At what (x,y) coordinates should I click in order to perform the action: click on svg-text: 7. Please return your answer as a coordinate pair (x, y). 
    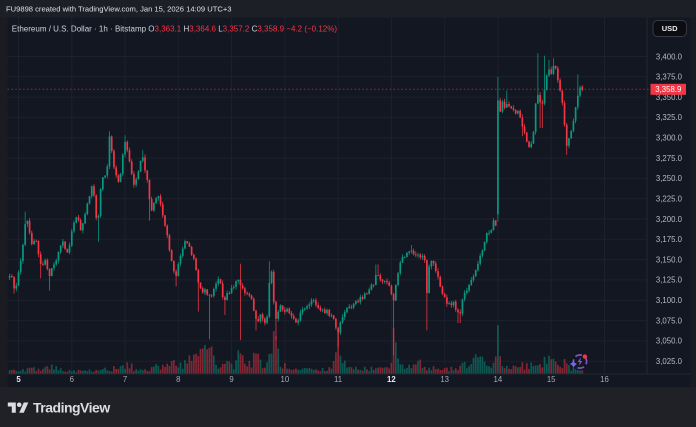
    Looking at the image, I should click on (125, 379).